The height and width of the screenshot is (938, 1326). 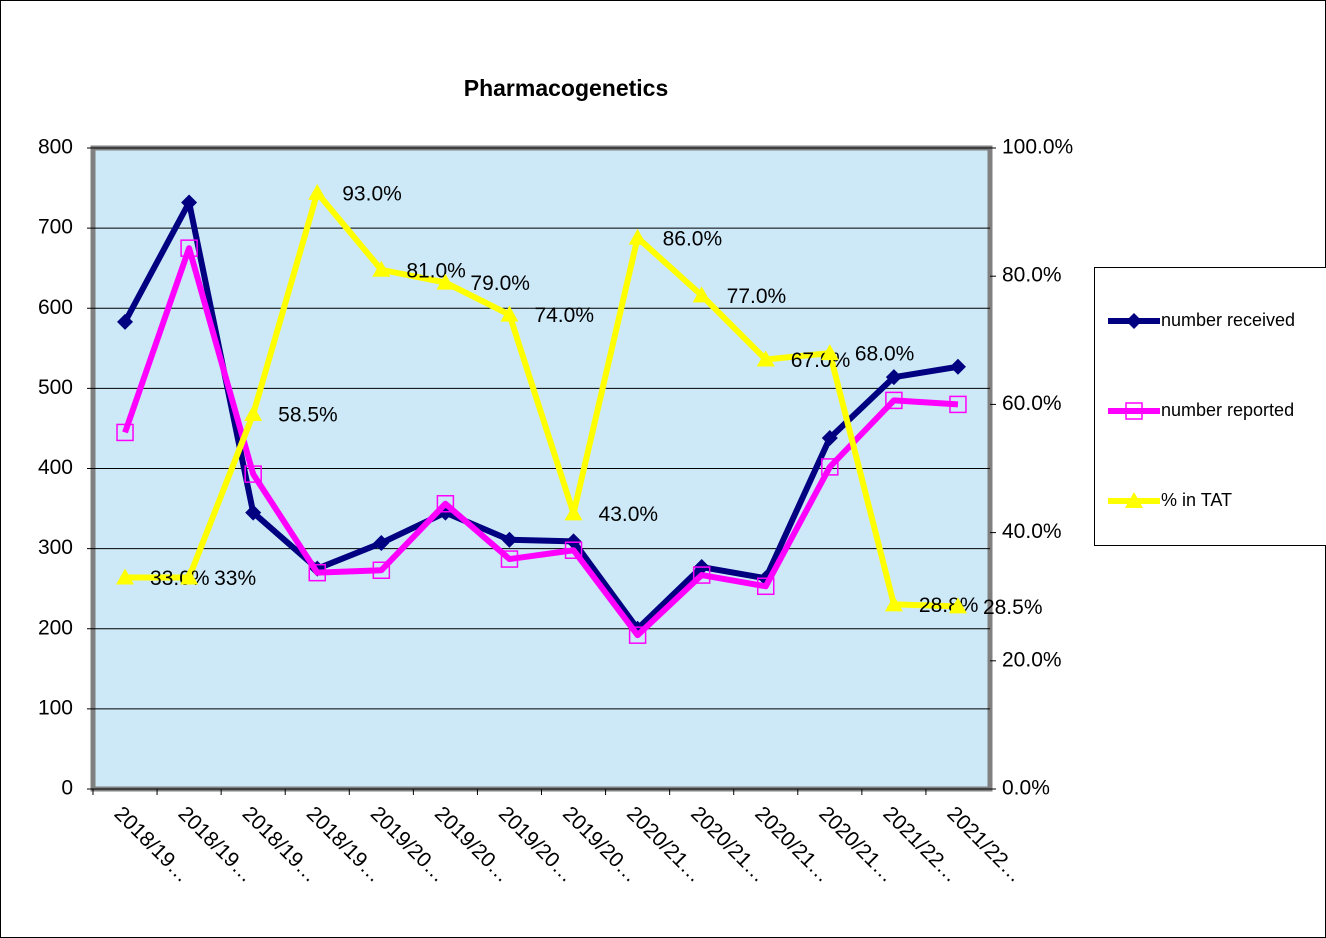 I want to click on legend-label: number received, so click(x=1228, y=320).